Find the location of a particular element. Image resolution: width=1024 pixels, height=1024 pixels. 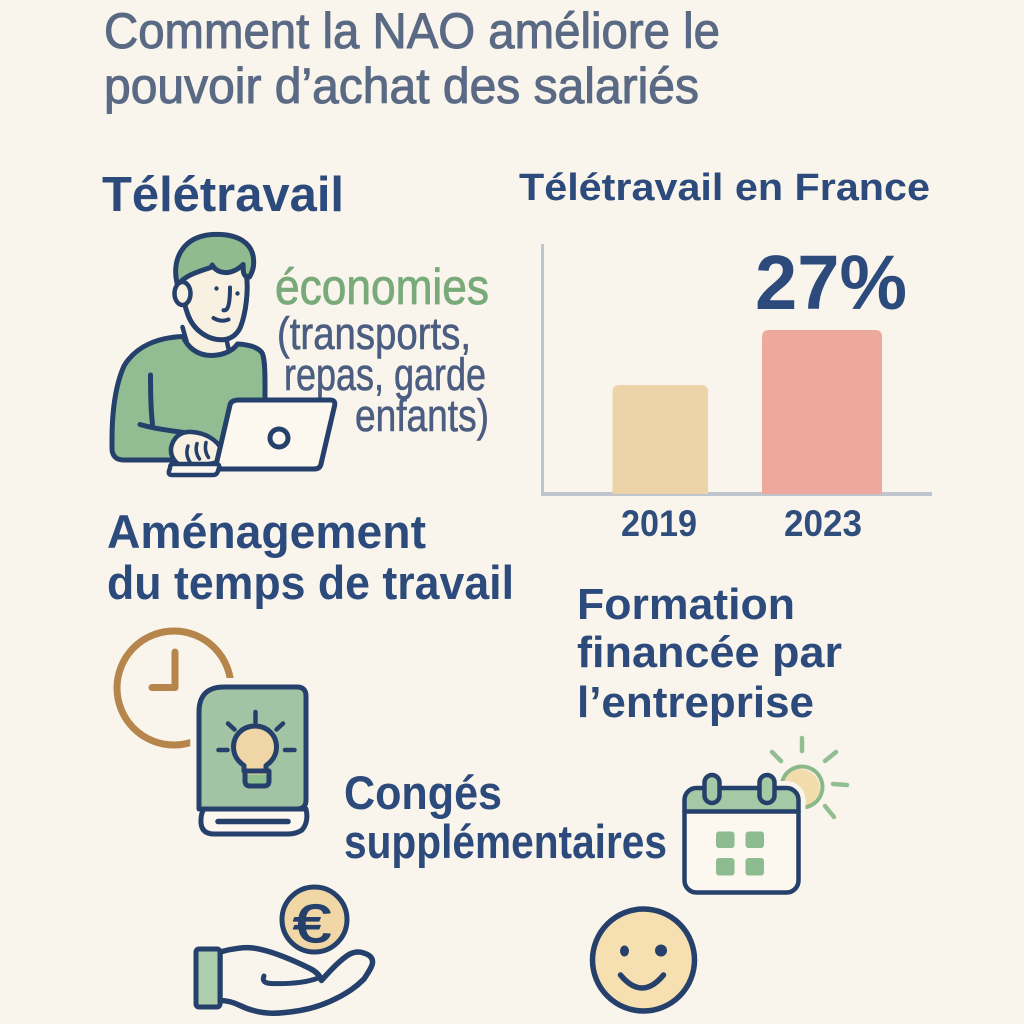

svg-text: Comment la NAO améliore le is located at coordinates (412, 31).